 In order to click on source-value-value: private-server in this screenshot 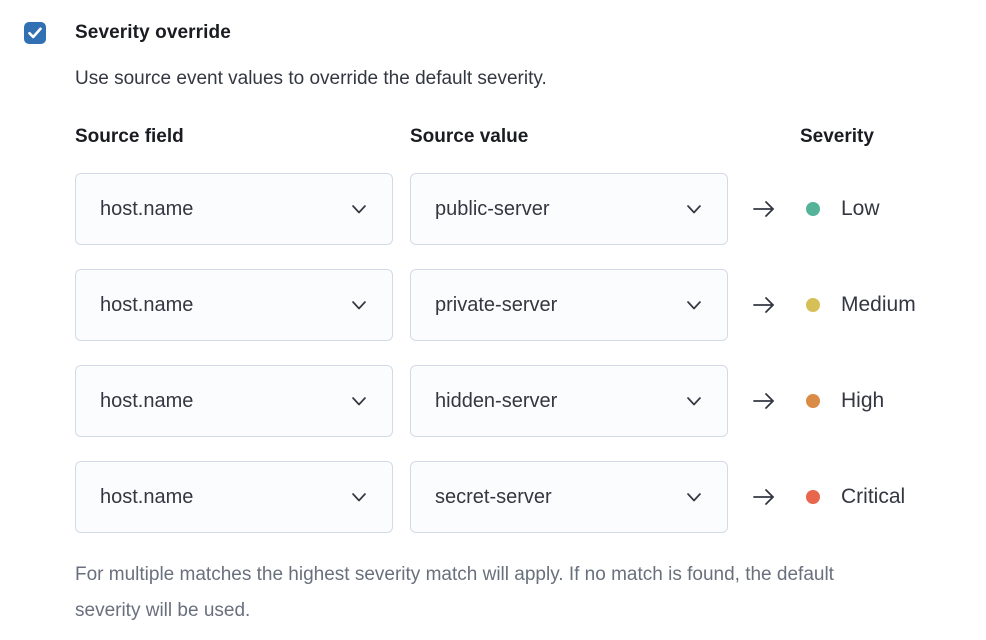, I will do `click(496, 304)`.